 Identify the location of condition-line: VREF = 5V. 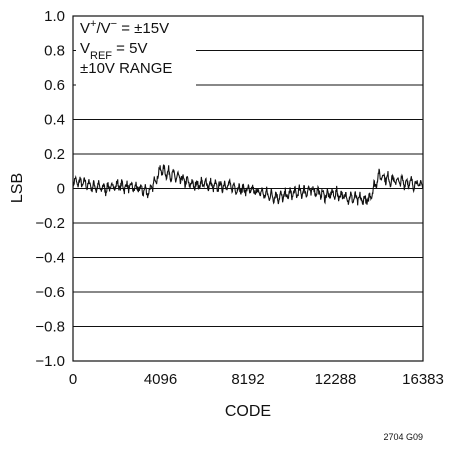
(113, 51).